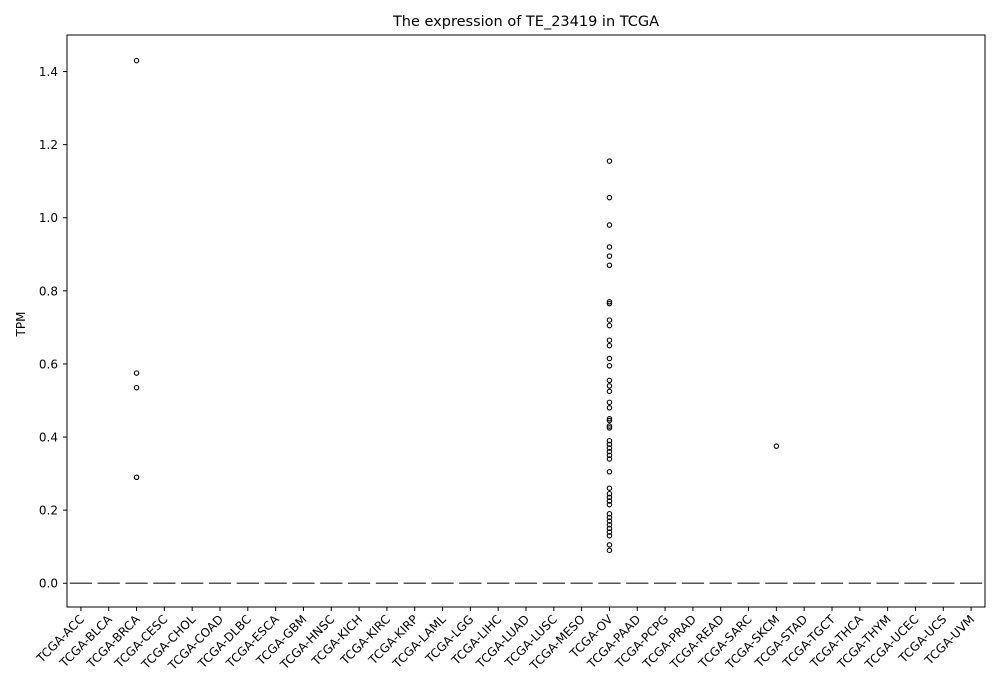 This screenshot has width=1000, height=700. I want to click on y-axis-label: TPM, so click(21, 325).